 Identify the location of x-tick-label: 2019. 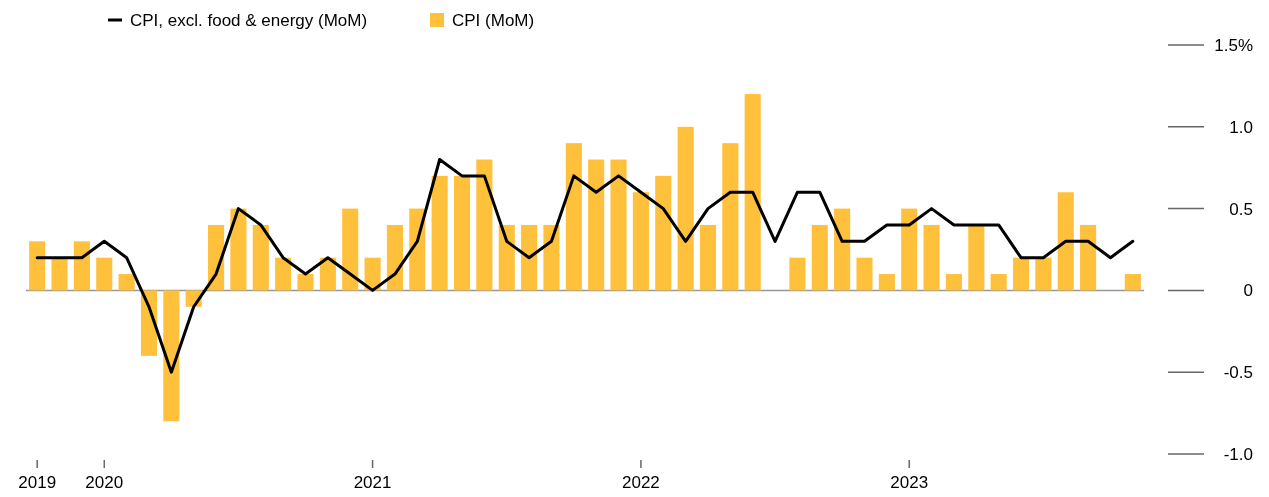
(37, 482).